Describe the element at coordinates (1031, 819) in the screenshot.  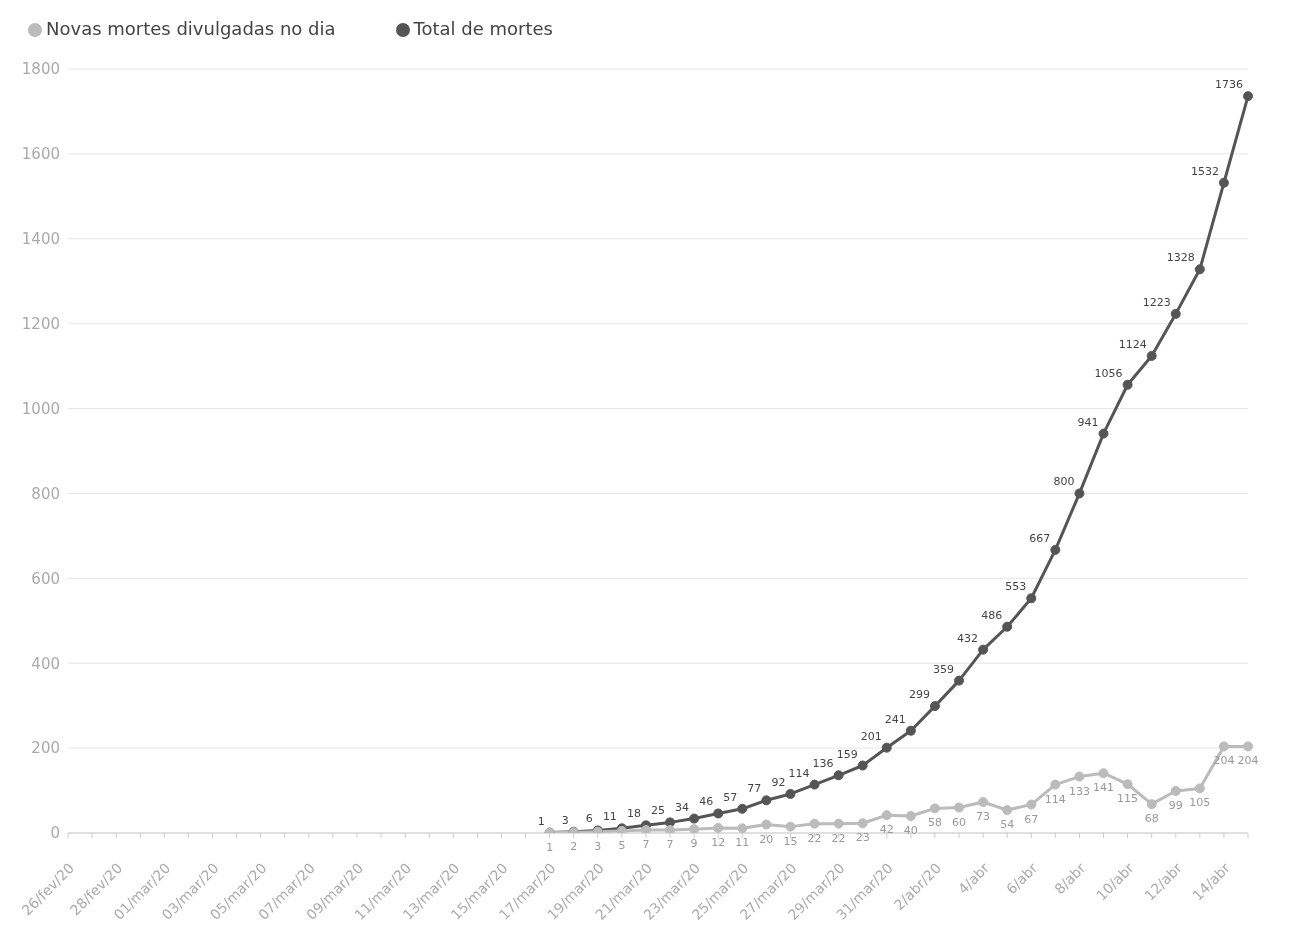
I see `data-label: 67` at that location.